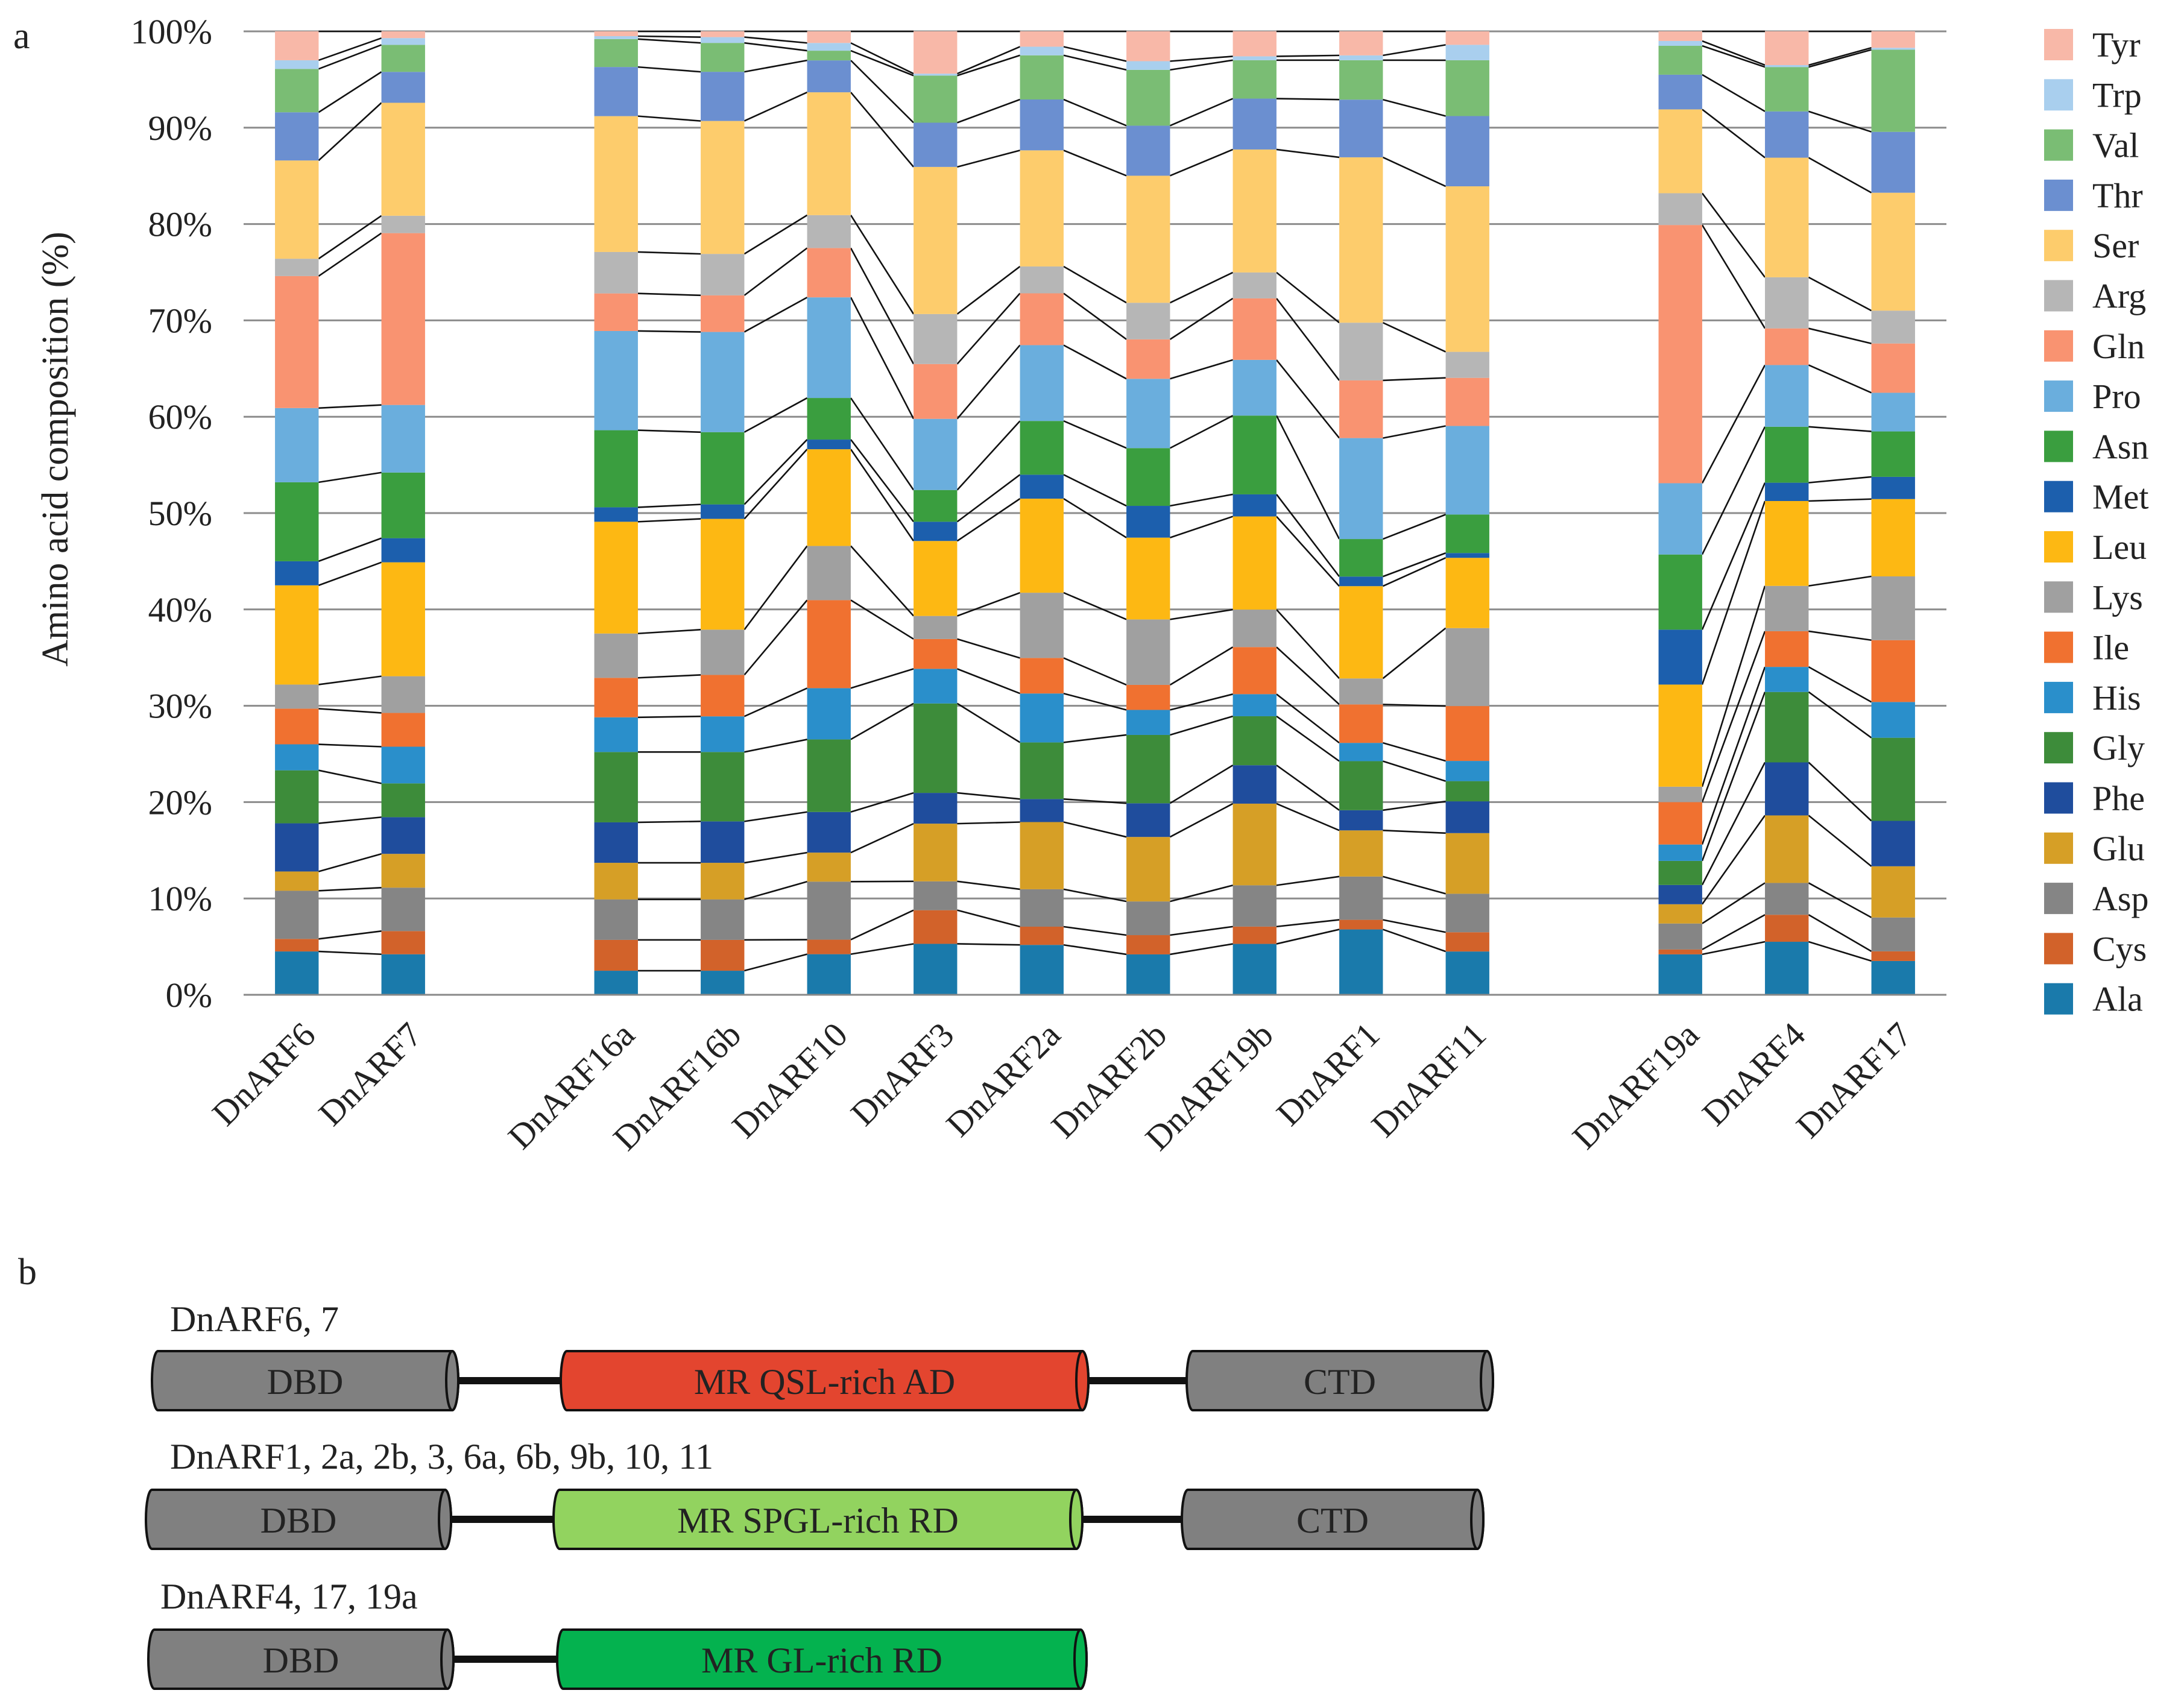 Image resolution: width=2184 pixels, height=1699 pixels. What do you see at coordinates (1095, 62) in the screenshot?
I see `series-line-val` at bounding box center [1095, 62].